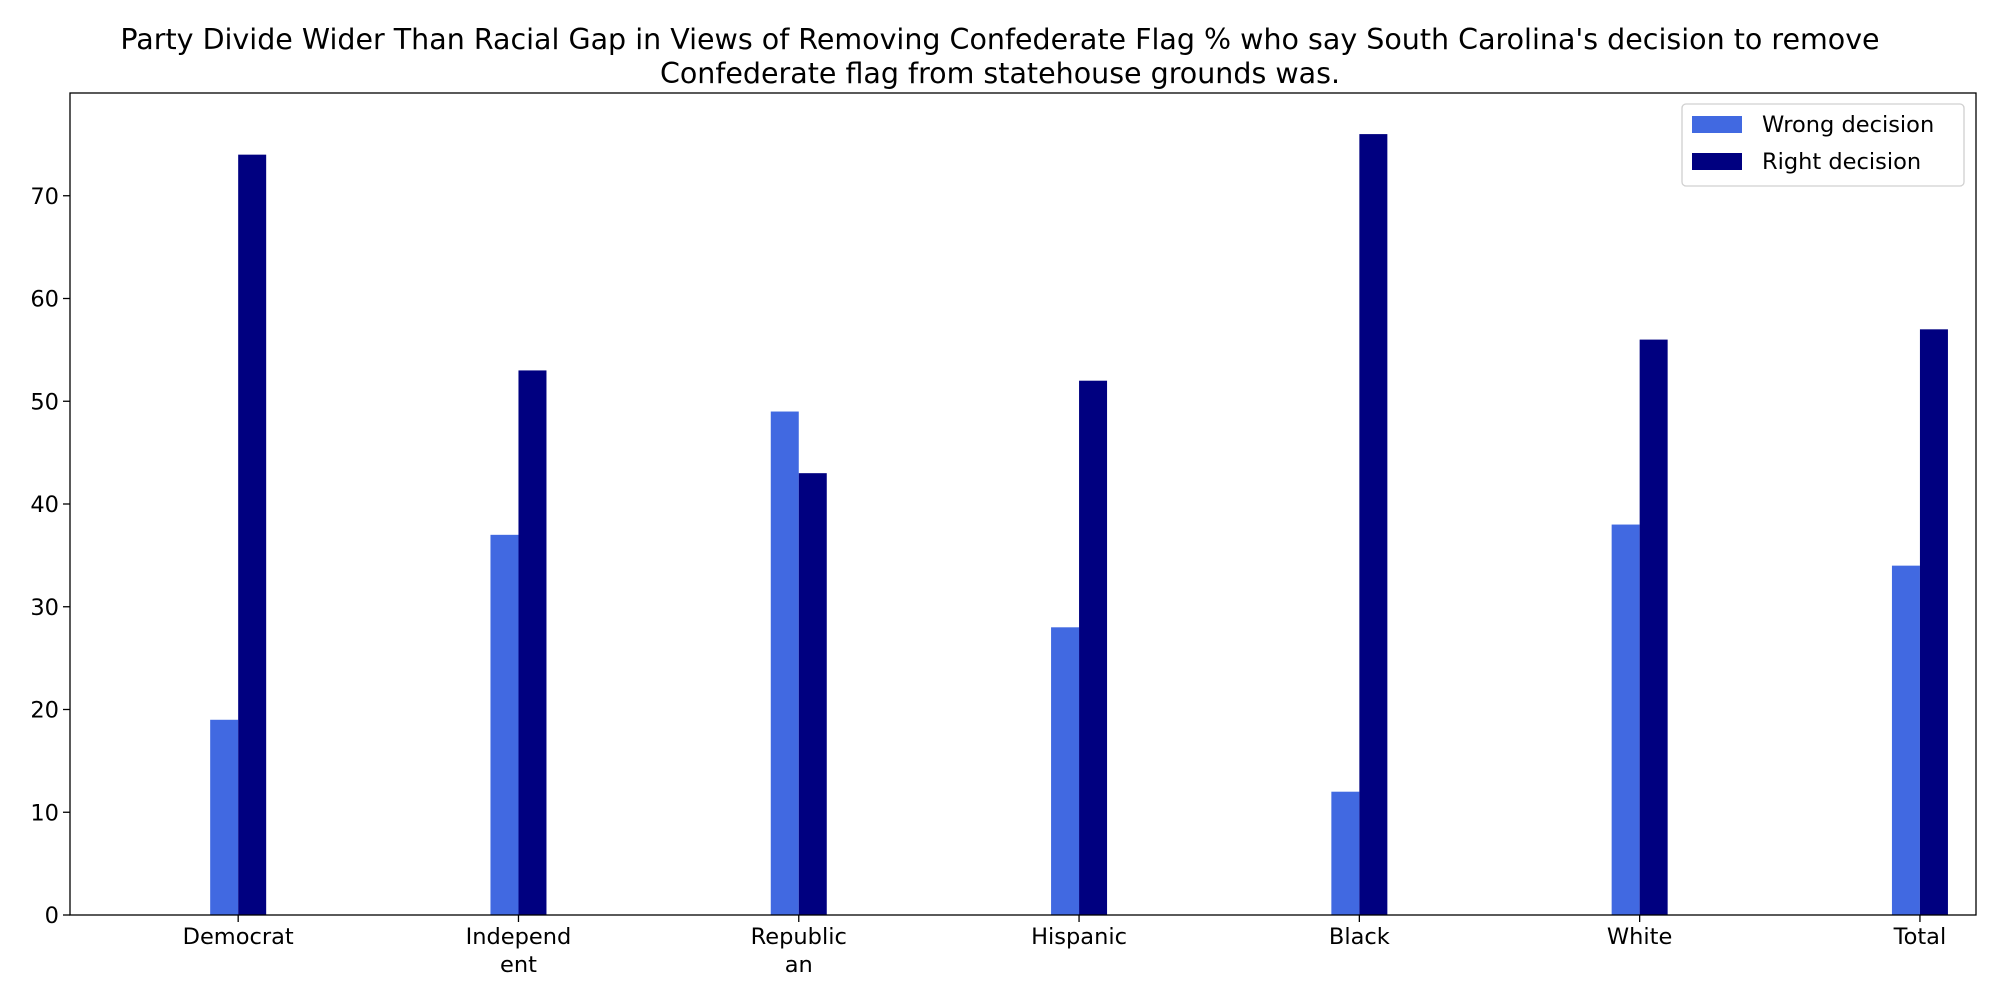  What do you see at coordinates (1920, 937) in the screenshot?
I see `x-tick-label: Total` at bounding box center [1920, 937].